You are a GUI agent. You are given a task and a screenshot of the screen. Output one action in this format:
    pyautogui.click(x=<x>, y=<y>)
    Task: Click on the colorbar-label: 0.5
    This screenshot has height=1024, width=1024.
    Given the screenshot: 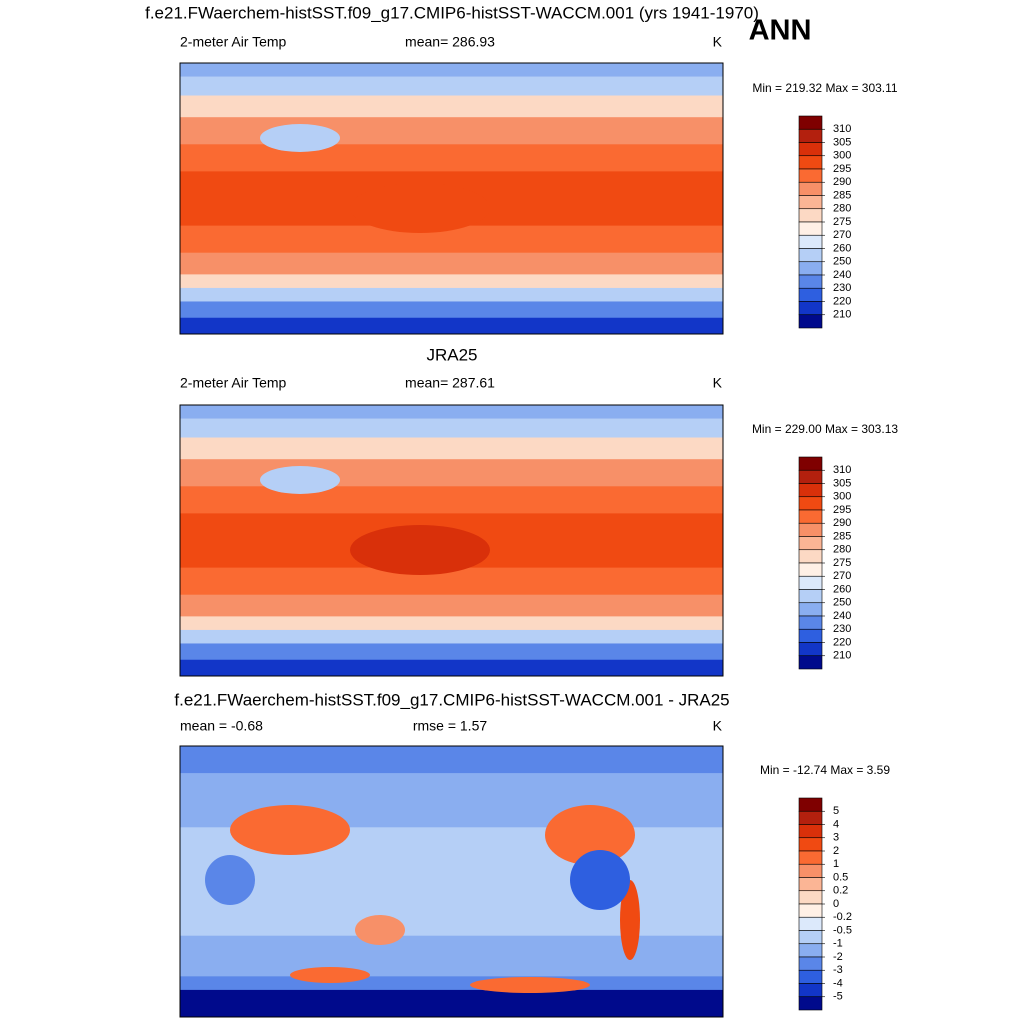 What is the action you would take?
    pyautogui.click(x=840, y=877)
    